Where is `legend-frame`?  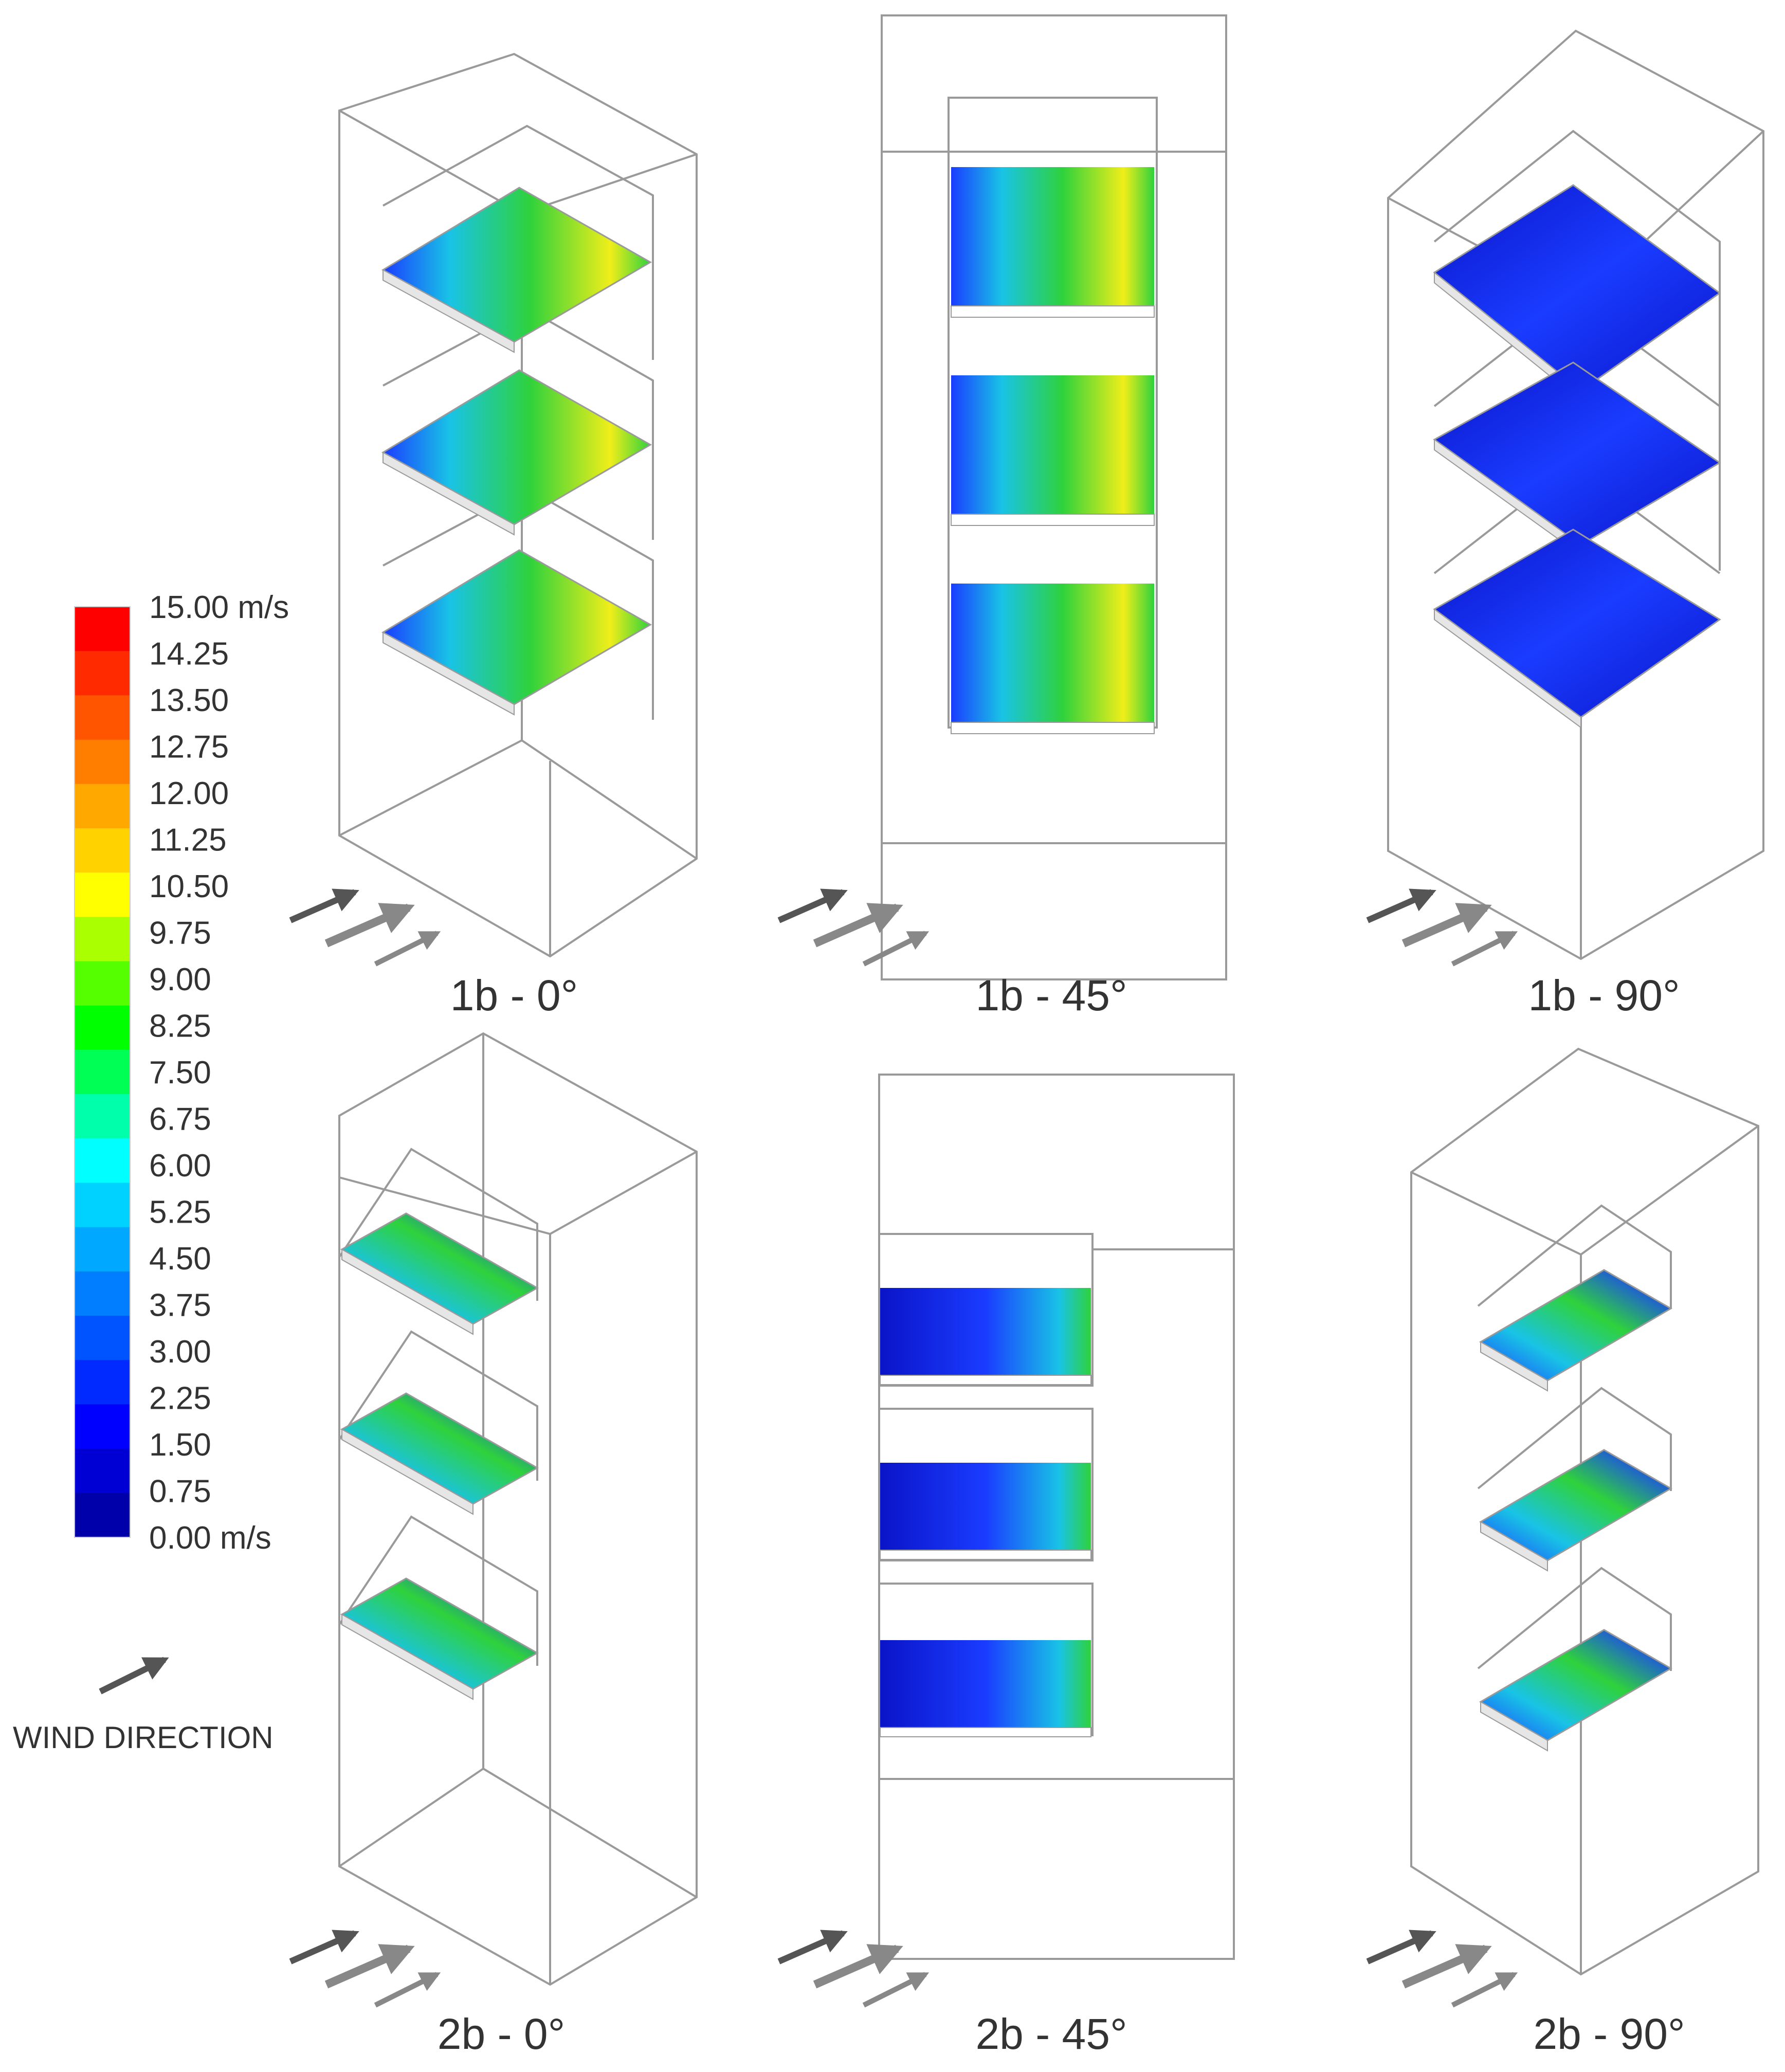 legend-frame is located at coordinates (103, 1072).